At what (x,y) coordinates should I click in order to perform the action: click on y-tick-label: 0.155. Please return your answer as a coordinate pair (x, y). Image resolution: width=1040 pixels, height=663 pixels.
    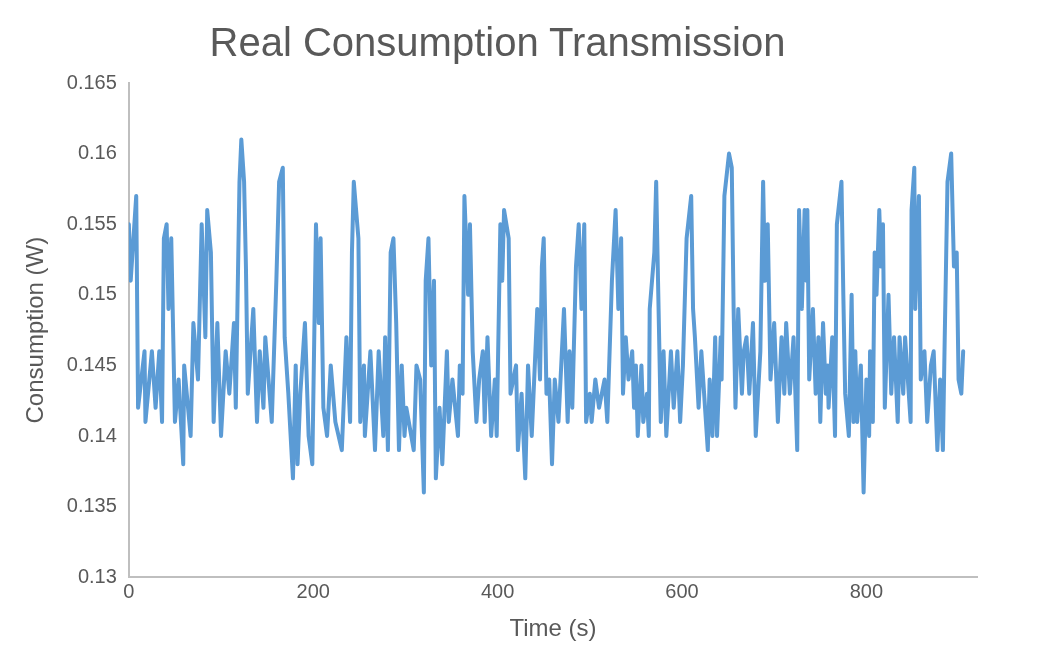
    Looking at the image, I should click on (91, 222).